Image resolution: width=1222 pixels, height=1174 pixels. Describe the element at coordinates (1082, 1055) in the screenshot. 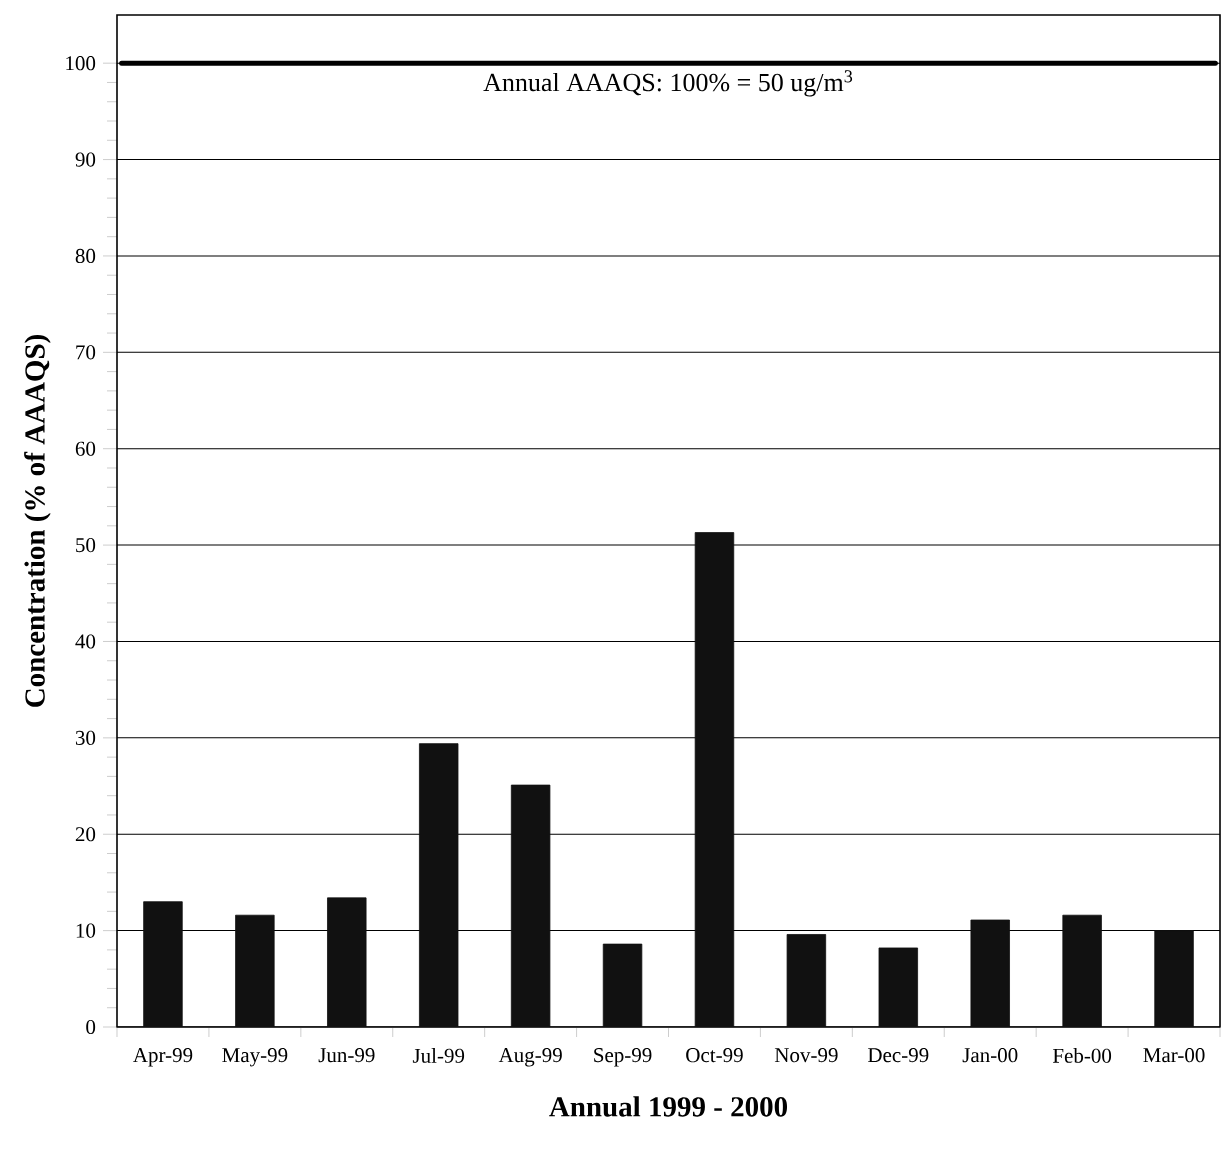

I see `x-tick-label: Feb-00` at that location.